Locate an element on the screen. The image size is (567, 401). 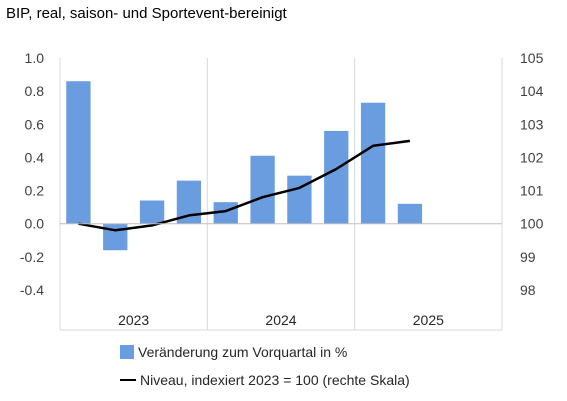
right-axis-ticks: 105 104 103 102 101 100 99 98 is located at coordinates (532, 174).